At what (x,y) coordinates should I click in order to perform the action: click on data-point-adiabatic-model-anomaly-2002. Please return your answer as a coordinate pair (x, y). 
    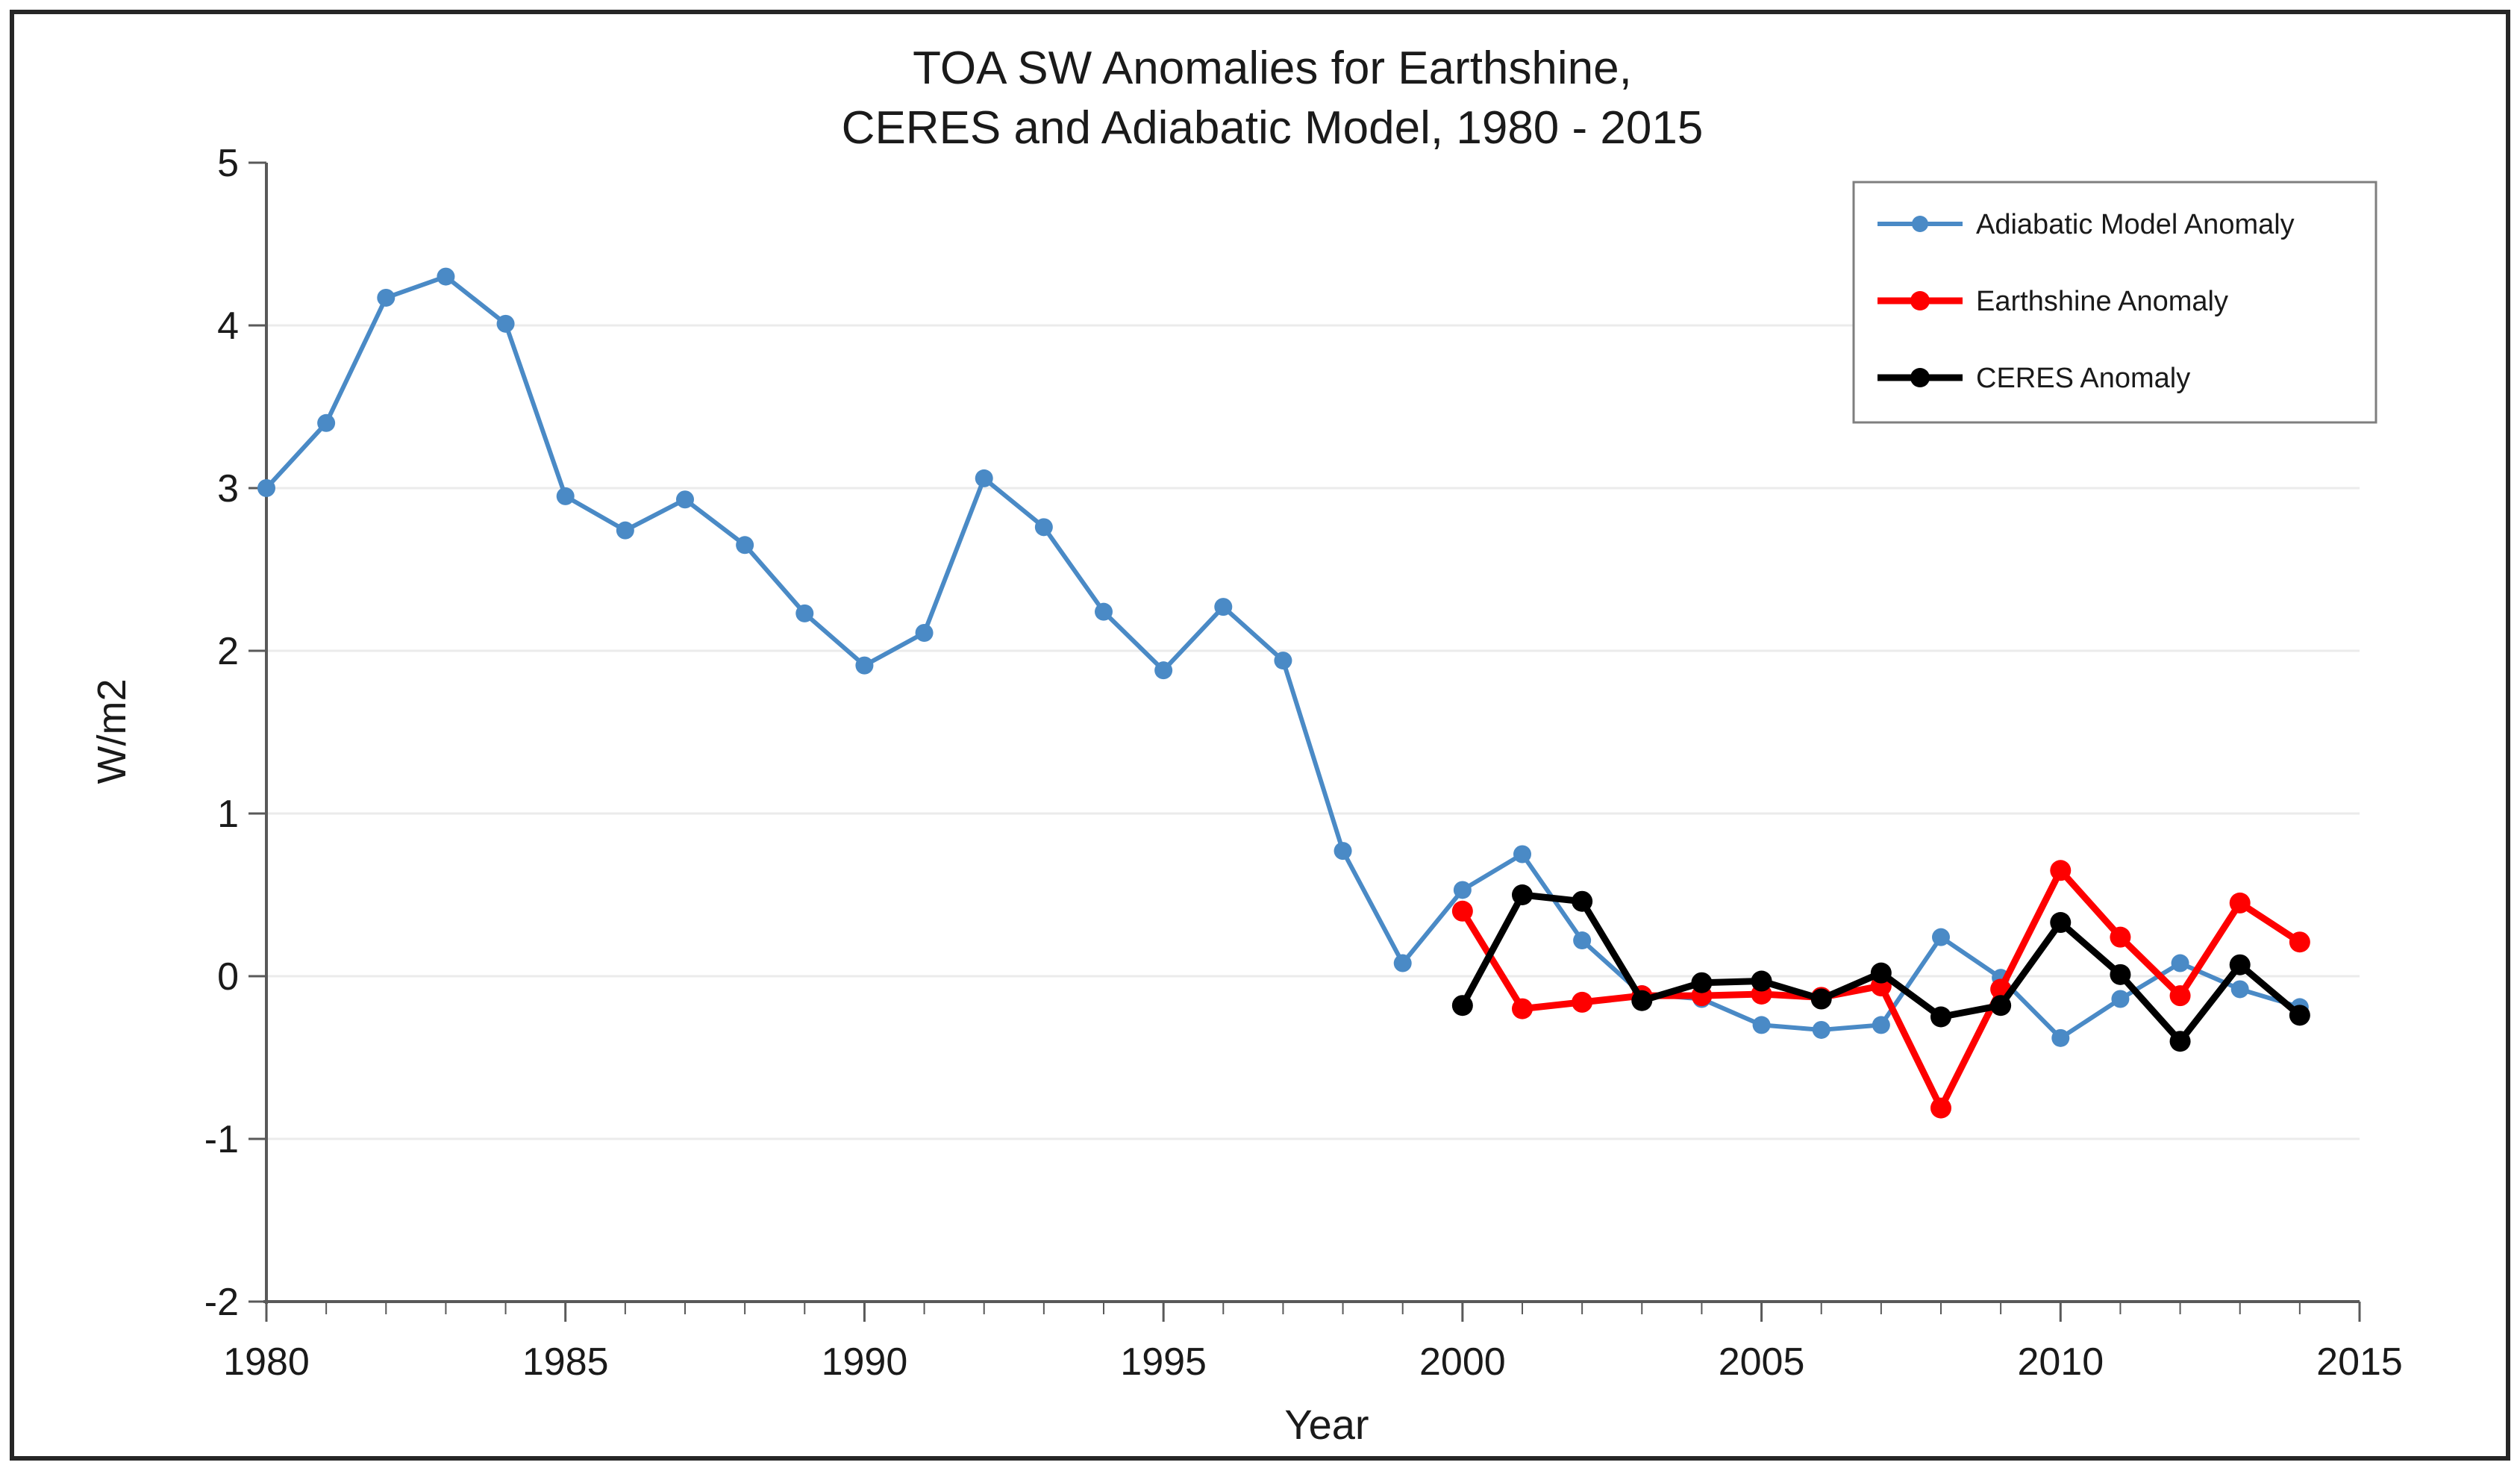
    Looking at the image, I should click on (1582, 940).